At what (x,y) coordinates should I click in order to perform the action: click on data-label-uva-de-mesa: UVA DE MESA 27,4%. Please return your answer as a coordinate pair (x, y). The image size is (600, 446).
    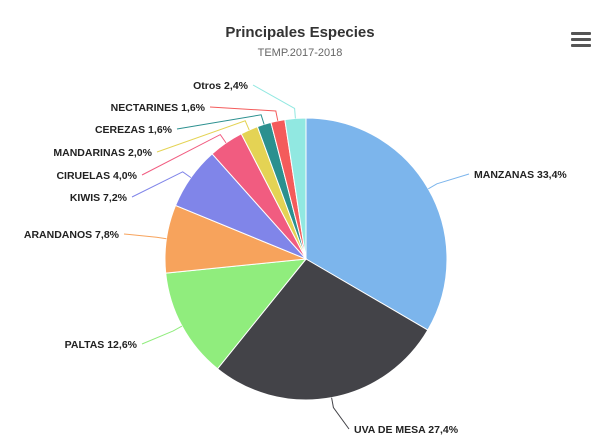
    Looking at the image, I should click on (406, 430).